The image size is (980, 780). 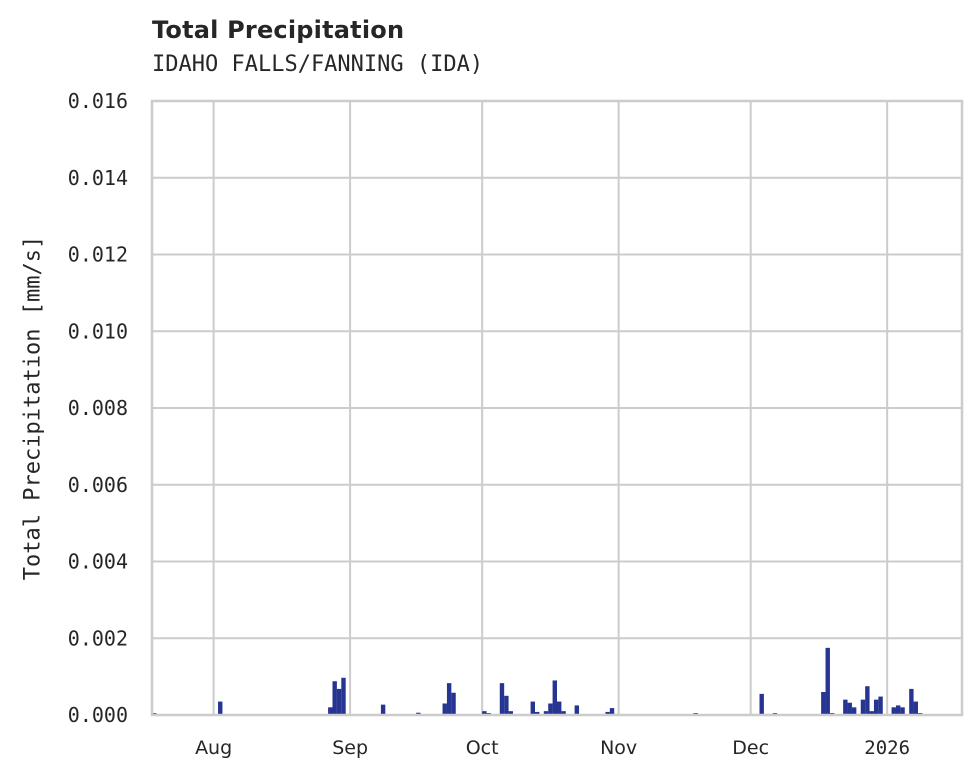 What do you see at coordinates (98, 715) in the screenshot?
I see `y-tick-label: 0.000` at bounding box center [98, 715].